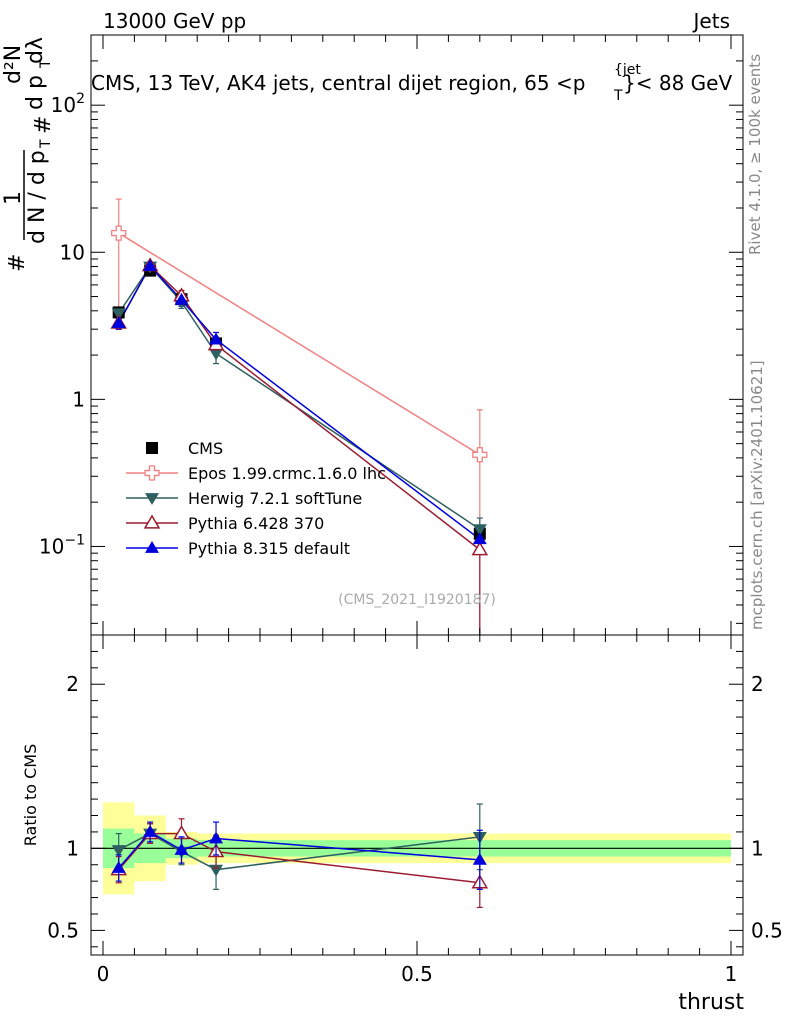  Describe the element at coordinates (72, 684) in the screenshot. I see `y-tick-label-ratio-left: 2` at that location.